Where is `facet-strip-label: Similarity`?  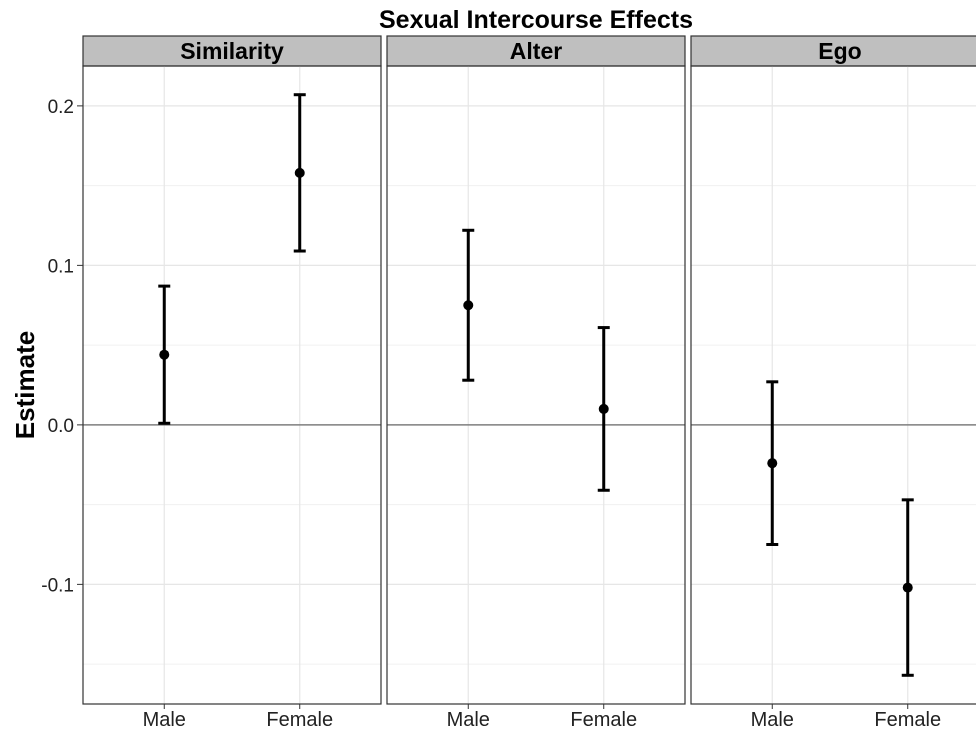 facet-strip-label: Similarity is located at coordinates (232, 51).